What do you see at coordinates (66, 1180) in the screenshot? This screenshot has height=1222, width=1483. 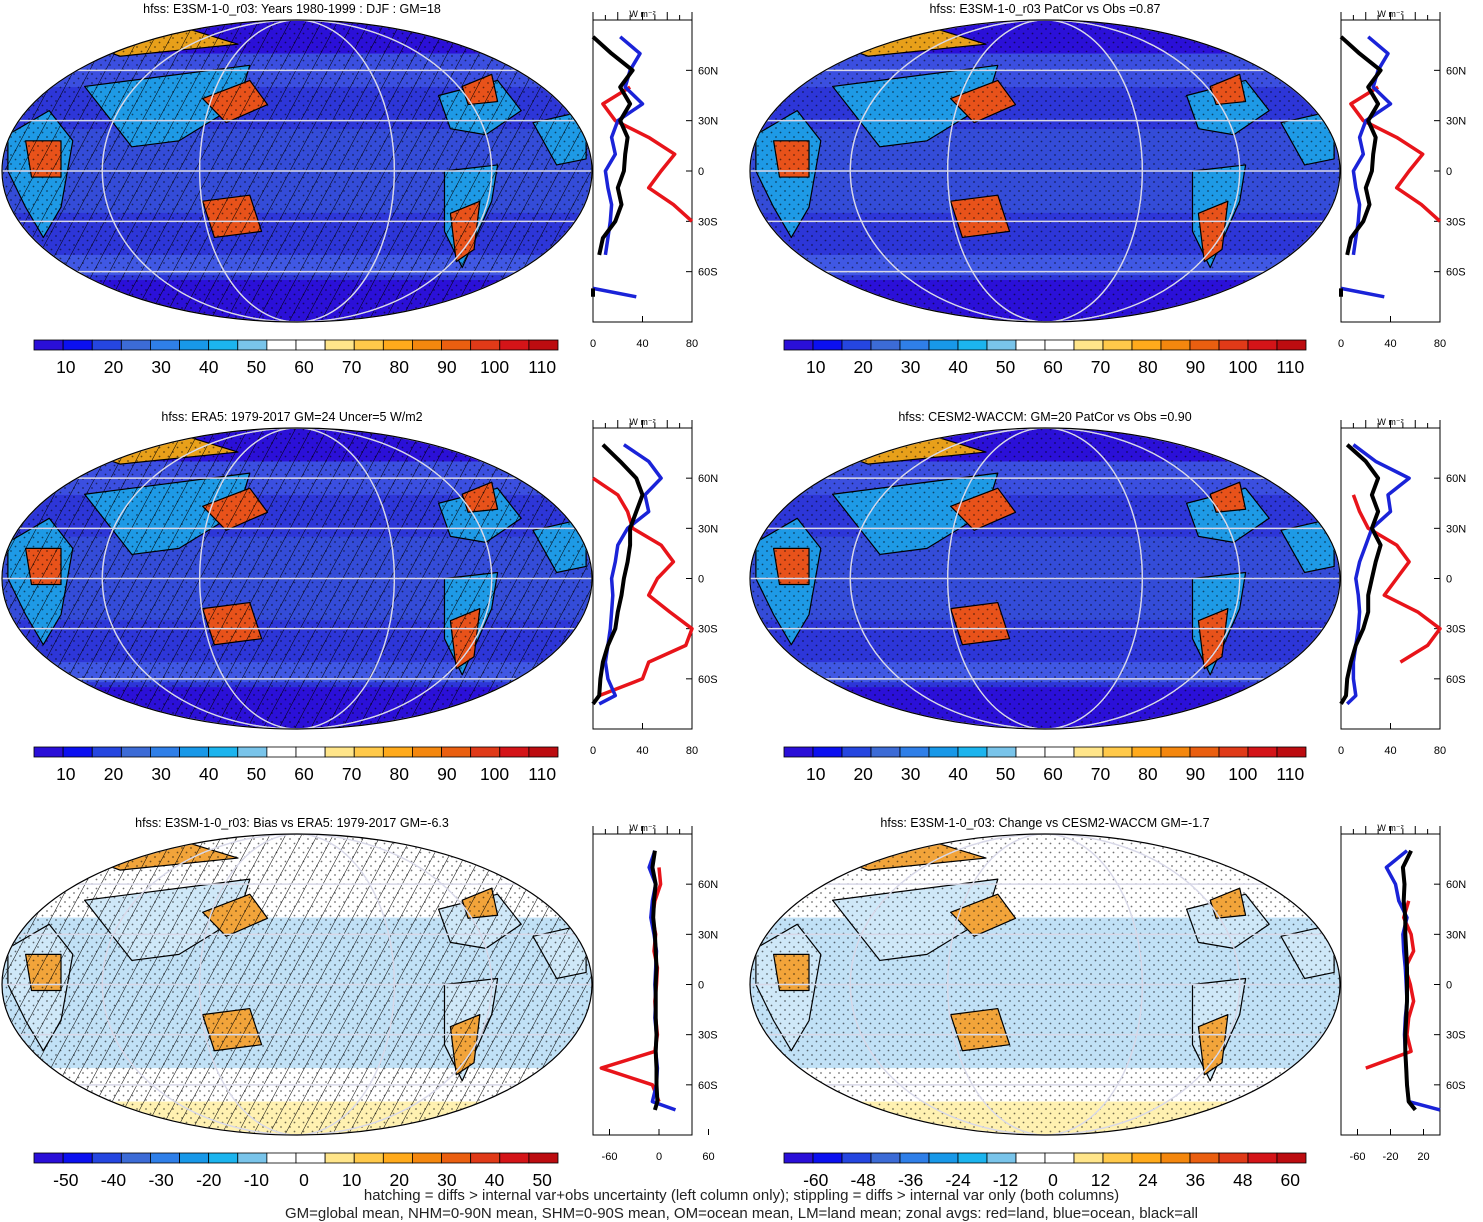 I see `colorbar-label: -50` at bounding box center [66, 1180].